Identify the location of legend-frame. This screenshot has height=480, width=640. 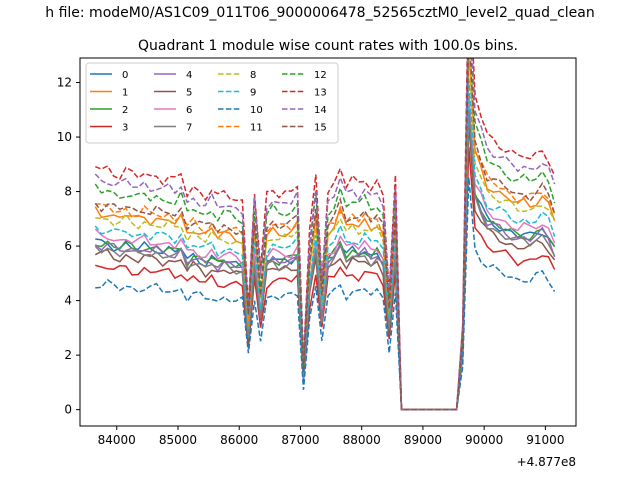
(212, 103).